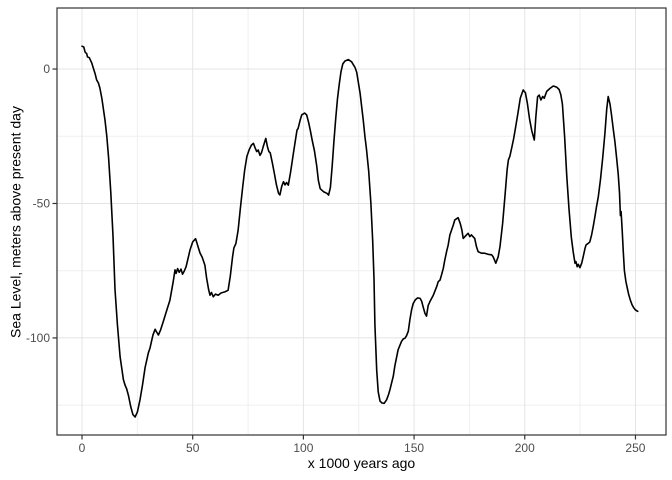 This screenshot has width=672, height=480. Describe the element at coordinates (525, 448) in the screenshot. I see `x-tick-label: 200` at that location.